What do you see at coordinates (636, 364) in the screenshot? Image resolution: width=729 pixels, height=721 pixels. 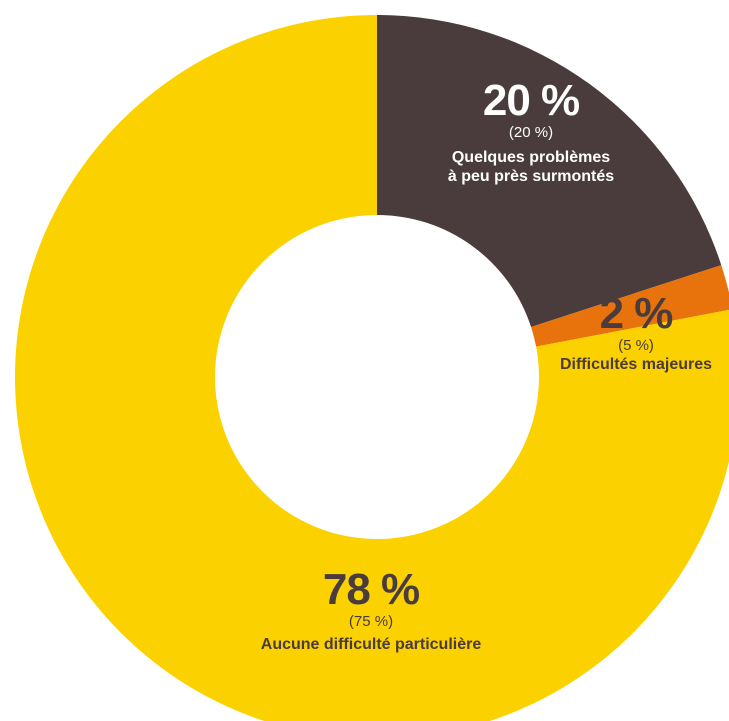 I see `slice-category-majeures: Difficultés majeures` at bounding box center [636, 364].